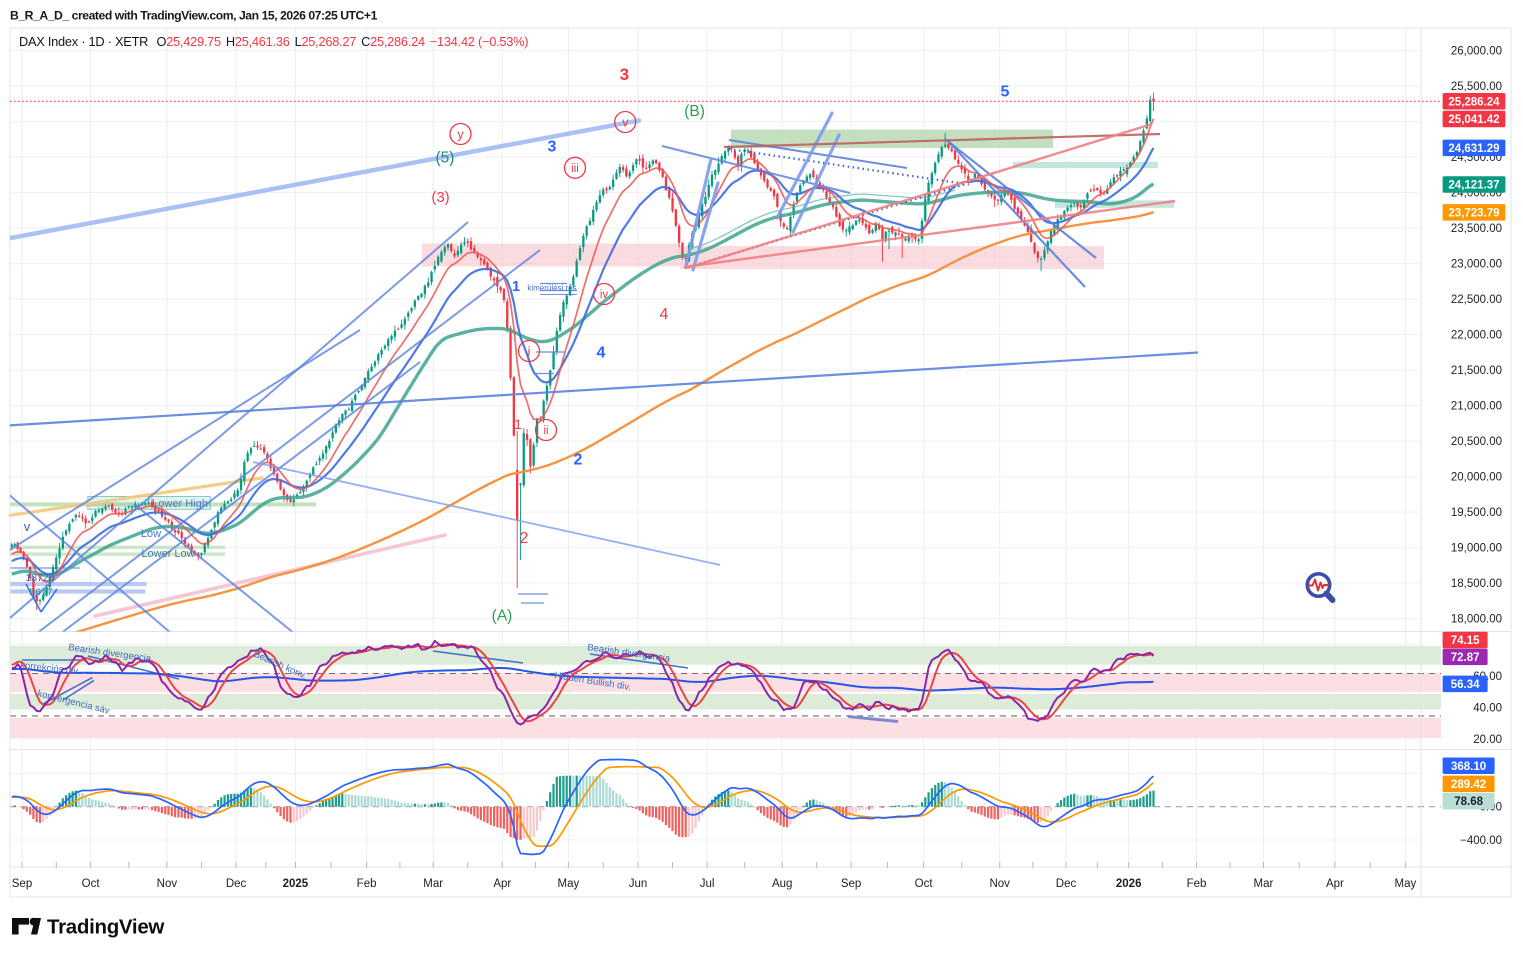 The image size is (1523, 957). What do you see at coordinates (1465, 641) in the screenshot?
I see `svg-text: 74.15` at bounding box center [1465, 641].